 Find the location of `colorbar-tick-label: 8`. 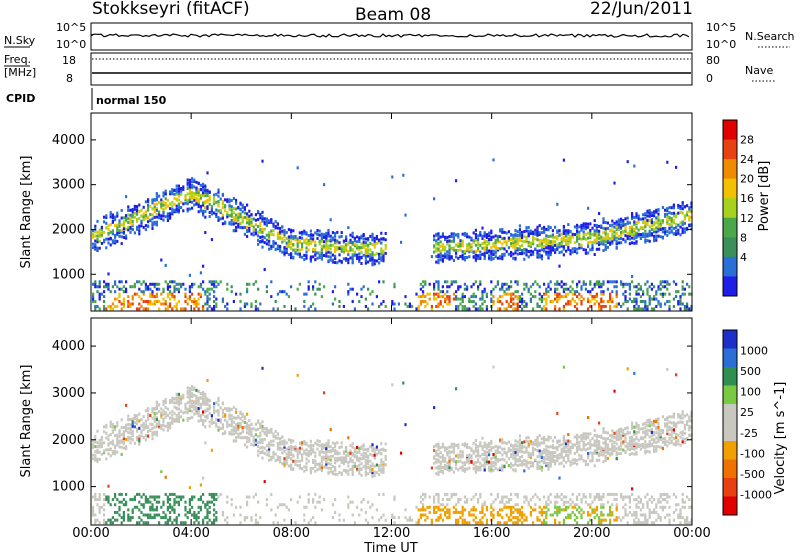

colorbar-tick-label: 8 is located at coordinates (743, 237).